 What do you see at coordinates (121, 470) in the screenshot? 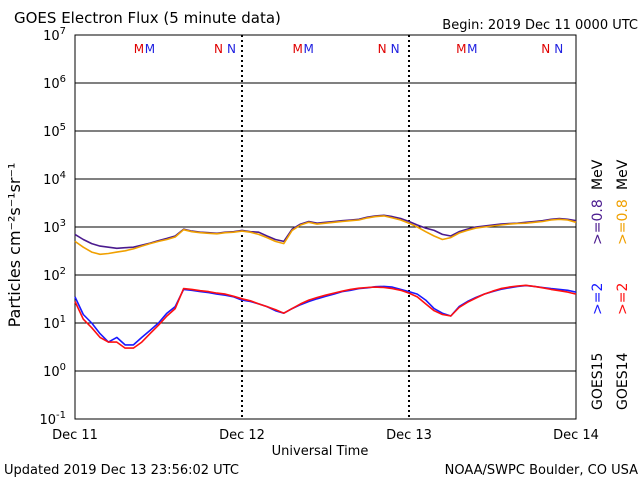
I see `updated-time: Updated 2019 Dec 13 23:56:02 UTC` at bounding box center [121, 470].